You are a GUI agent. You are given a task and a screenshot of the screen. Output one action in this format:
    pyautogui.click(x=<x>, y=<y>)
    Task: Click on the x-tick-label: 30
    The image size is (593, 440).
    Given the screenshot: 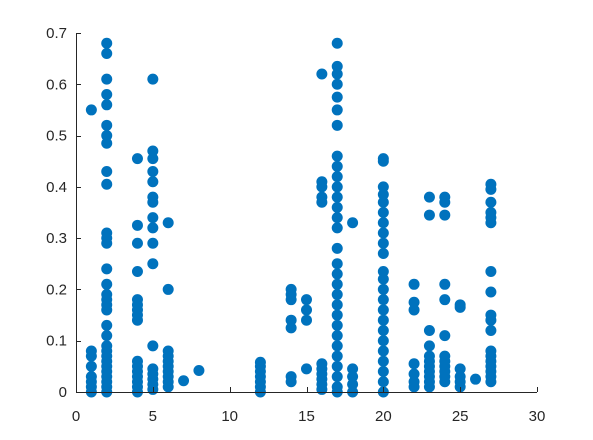 What is the action you would take?
    pyautogui.click(x=537, y=416)
    